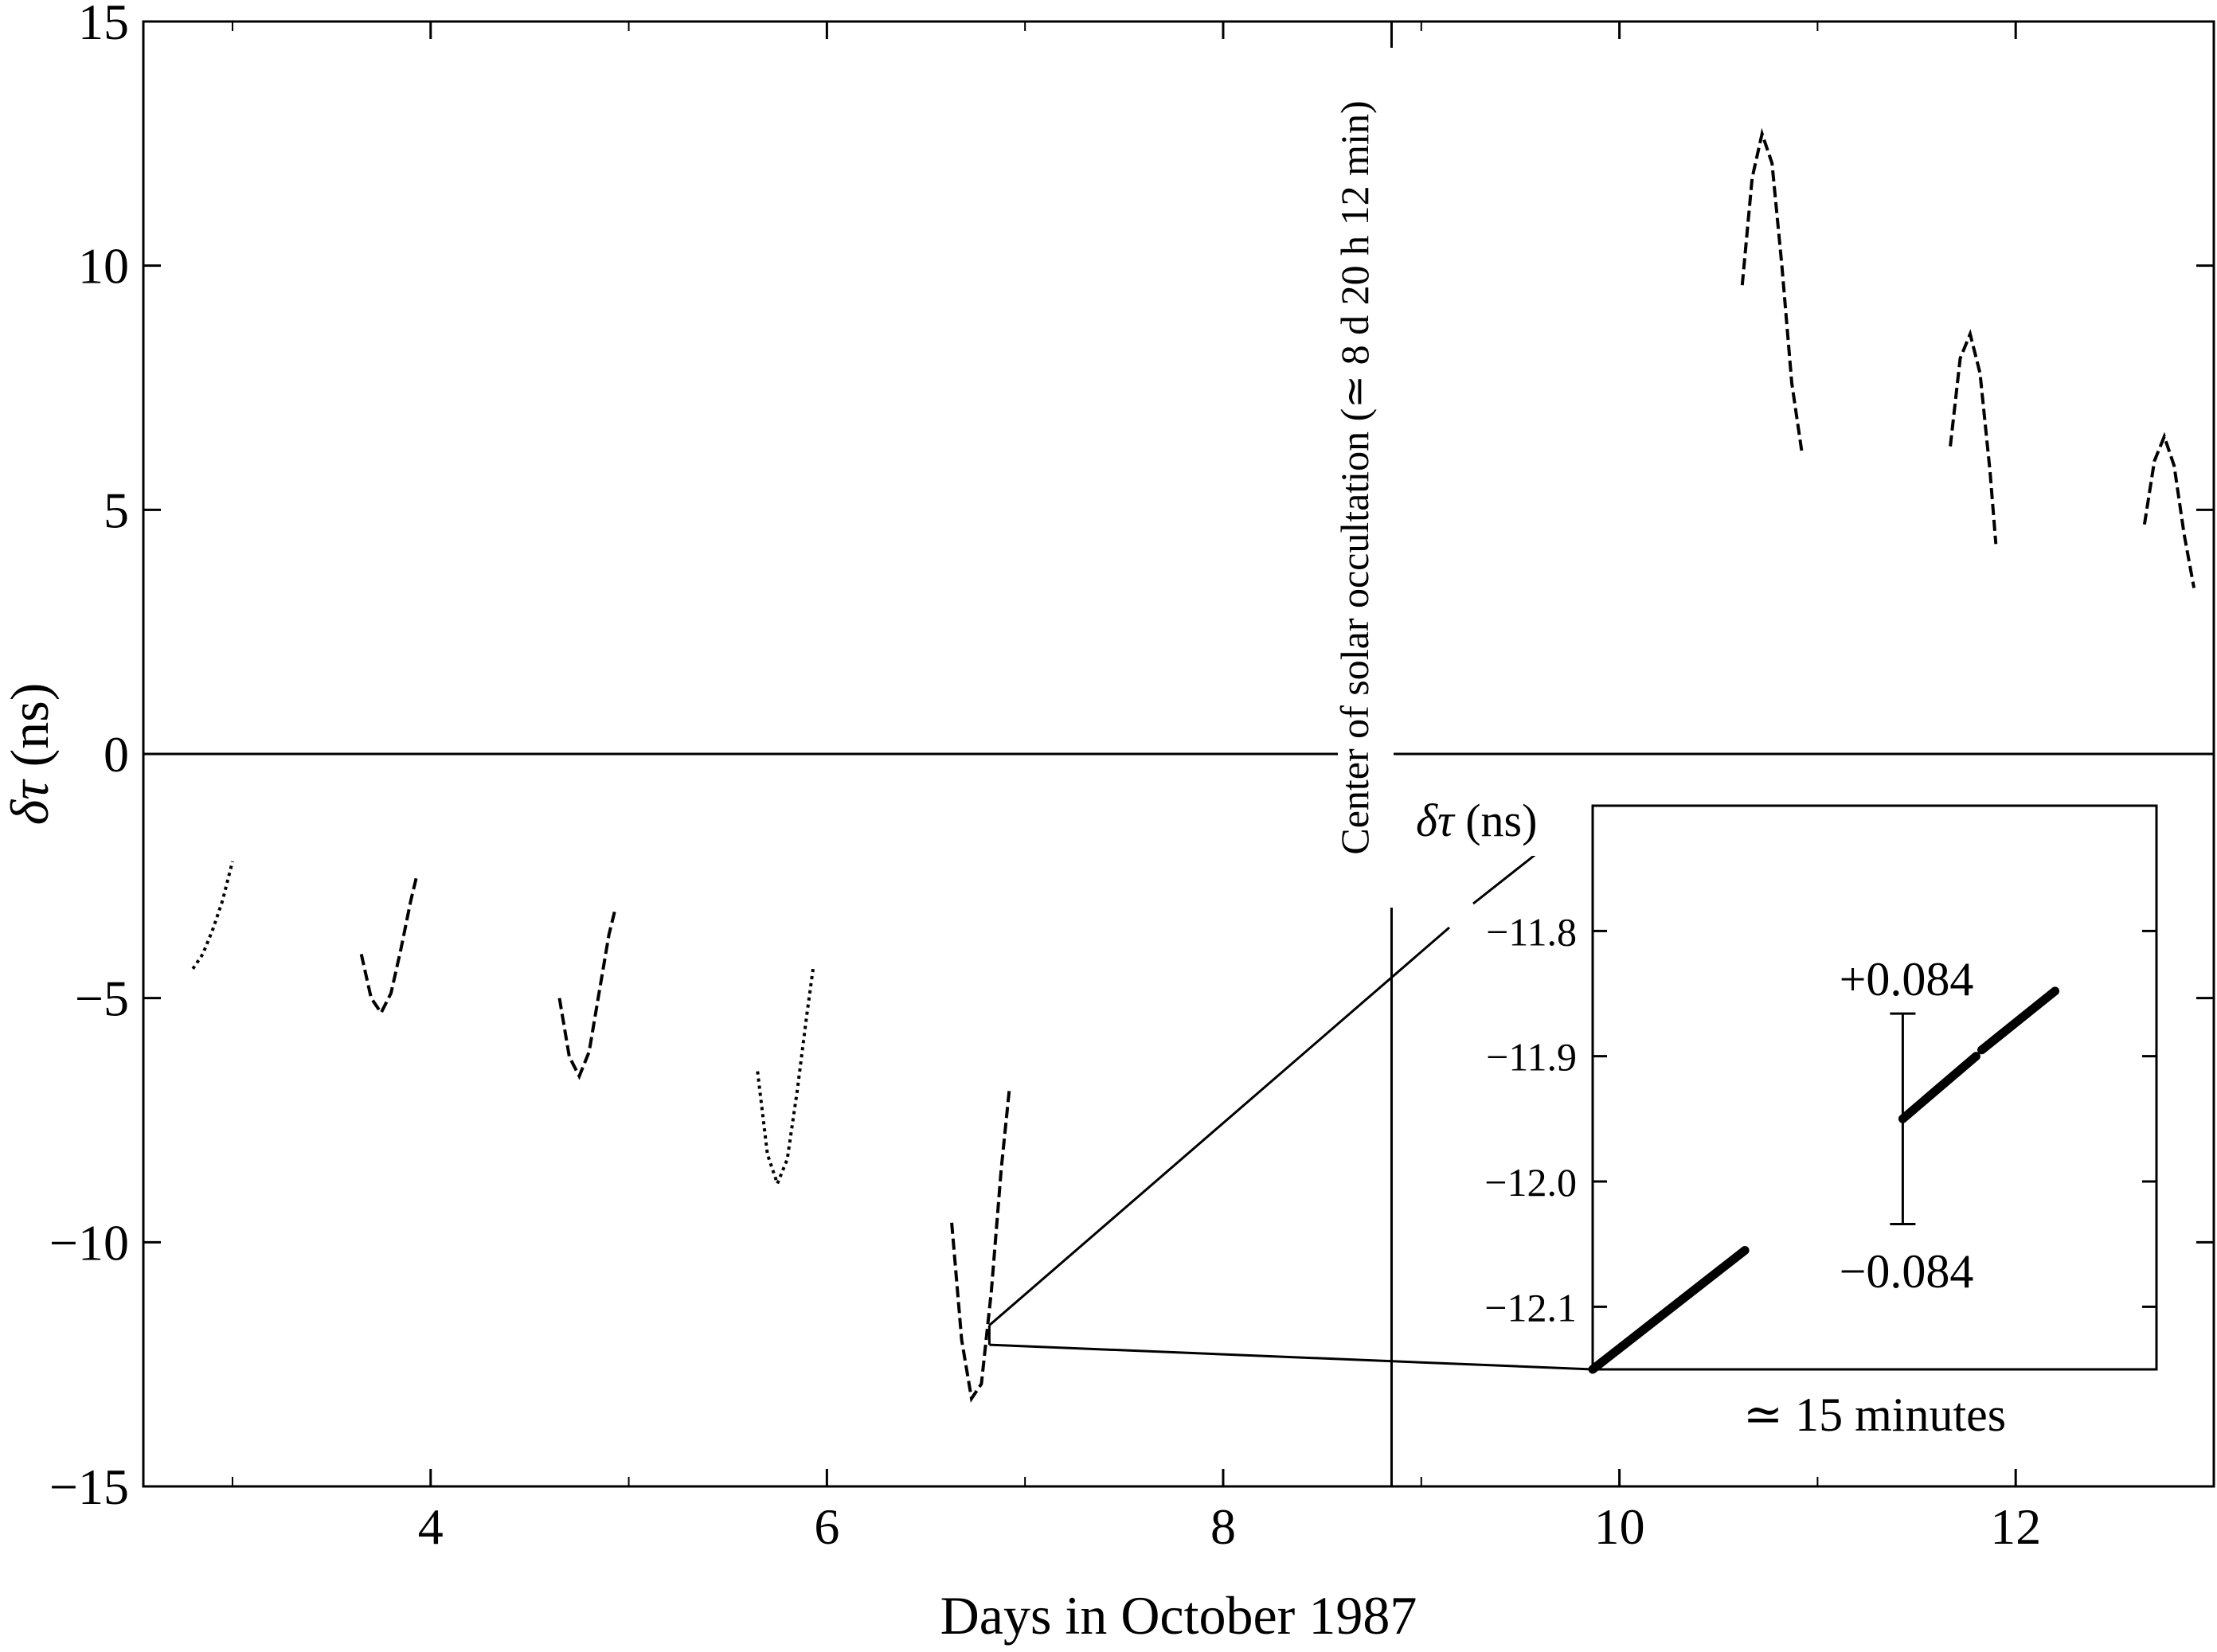  Describe the element at coordinates (116, 754) in the screenshot. I see `y-tick-label: 0` at that location.